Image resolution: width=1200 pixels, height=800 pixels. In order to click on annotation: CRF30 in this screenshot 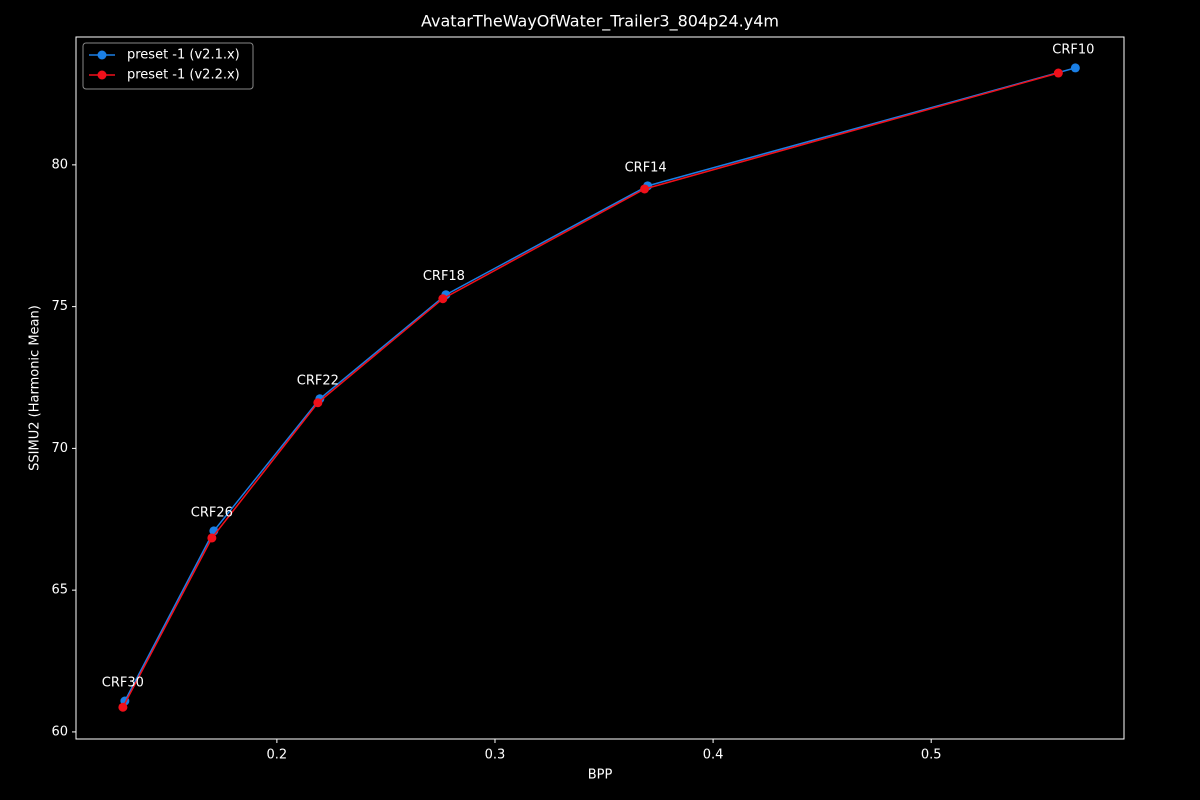, I will do `click(123, 683)`.